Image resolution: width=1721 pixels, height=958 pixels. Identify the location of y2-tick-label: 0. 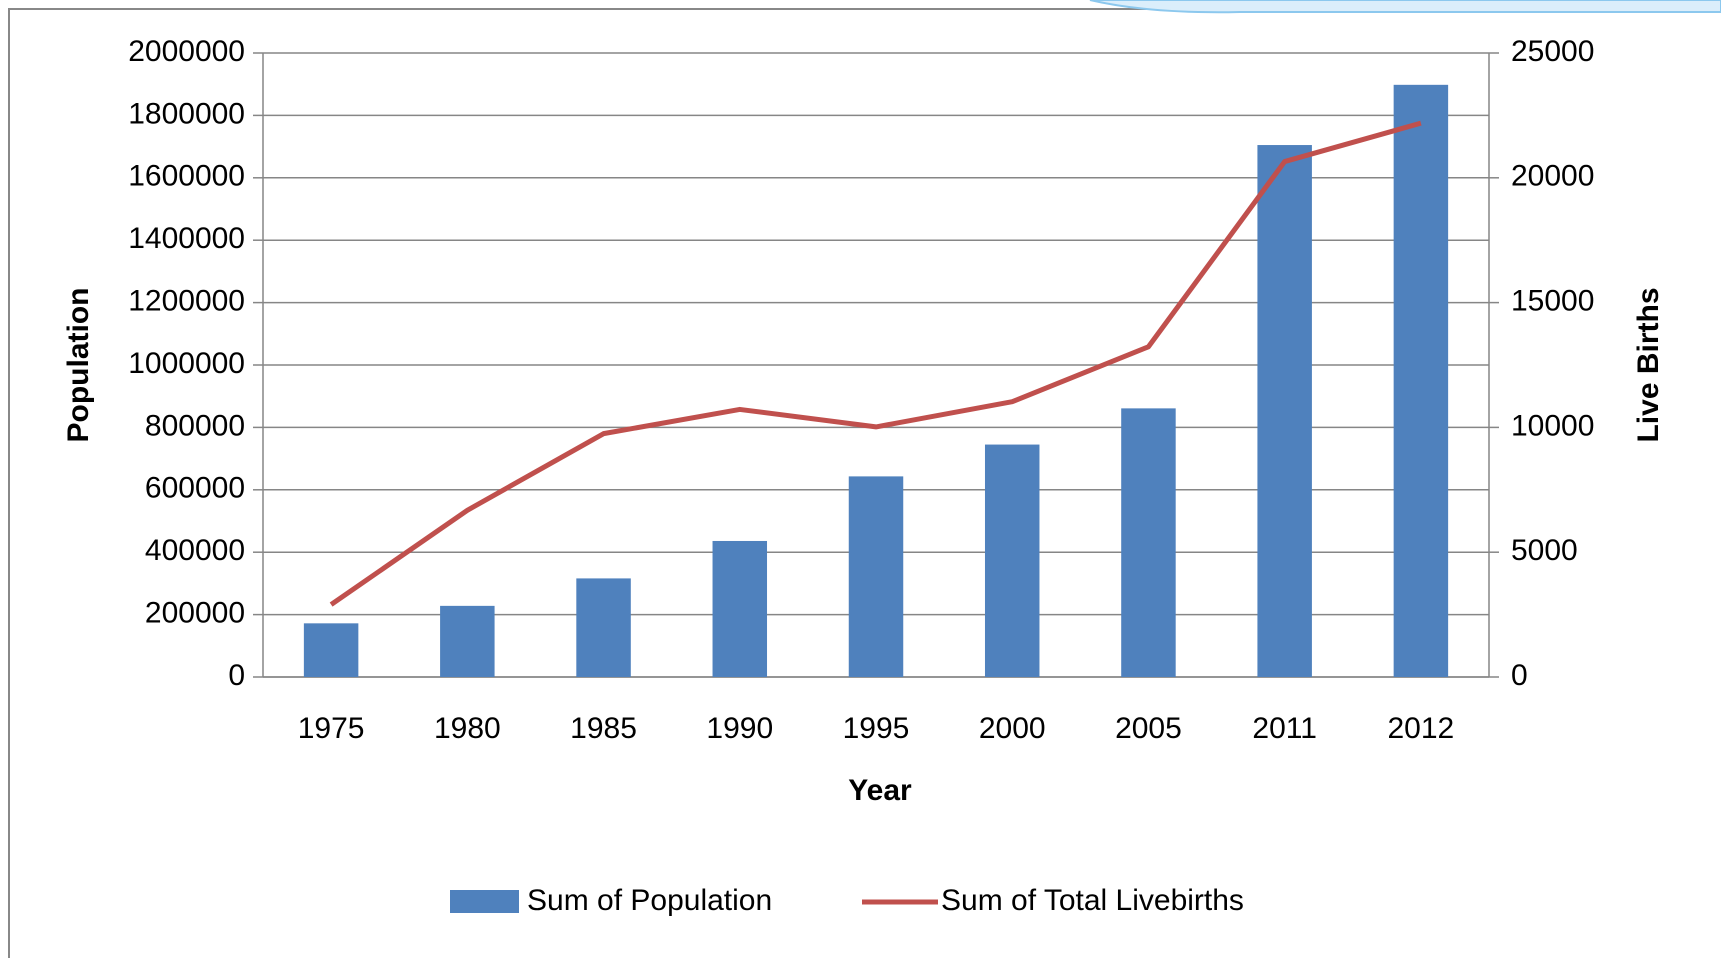
(1519, 675).